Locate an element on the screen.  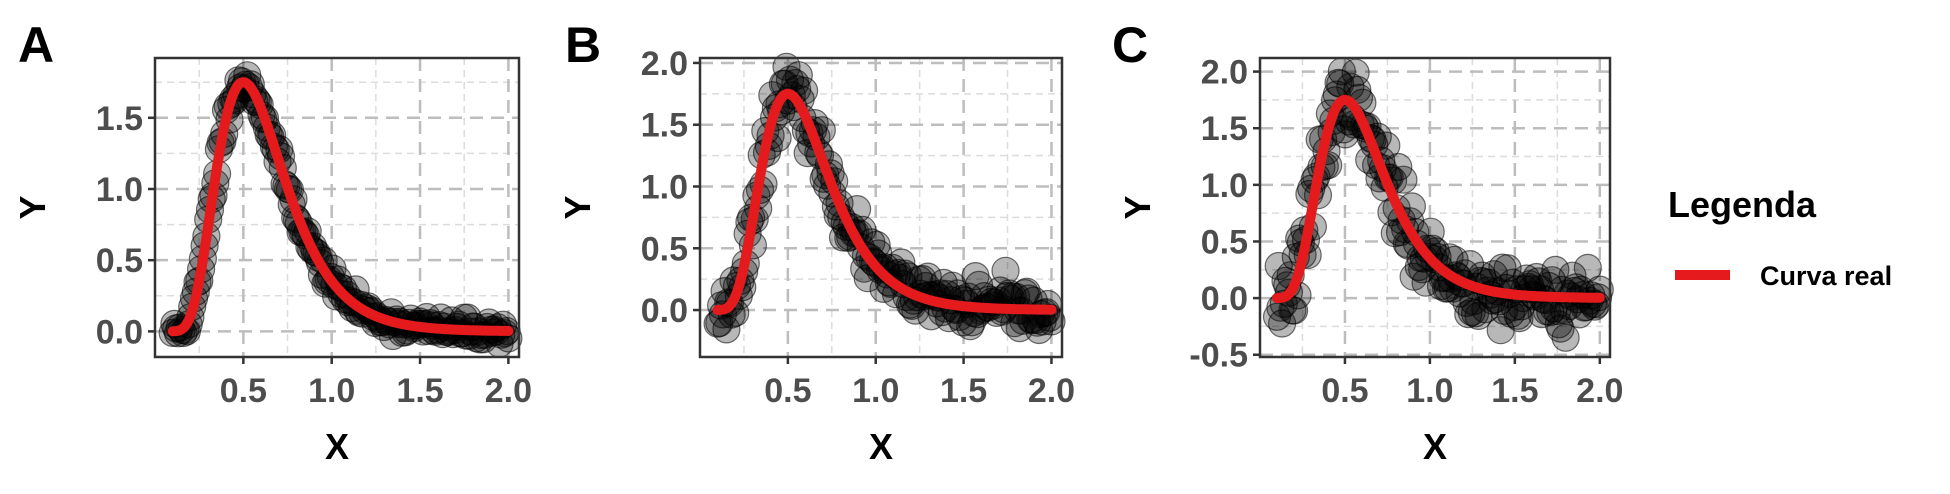
legend: Legenda Curva real is located at coordinates (1780, 237).